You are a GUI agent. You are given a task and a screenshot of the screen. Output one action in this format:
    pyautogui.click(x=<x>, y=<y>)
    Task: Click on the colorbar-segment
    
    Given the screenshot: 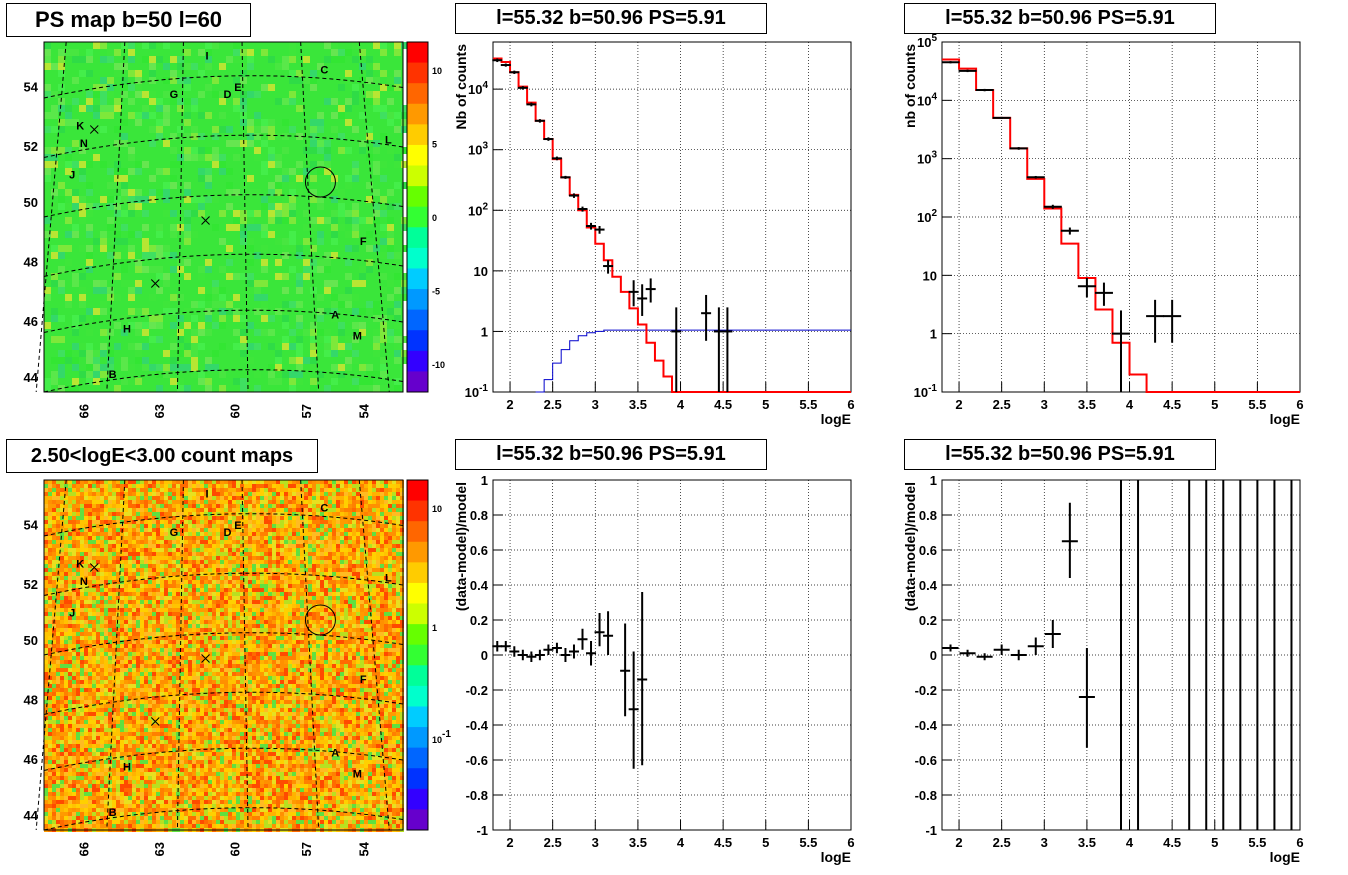 What is the action you would take?
    pyautogui.click(x=417, y=73)
    